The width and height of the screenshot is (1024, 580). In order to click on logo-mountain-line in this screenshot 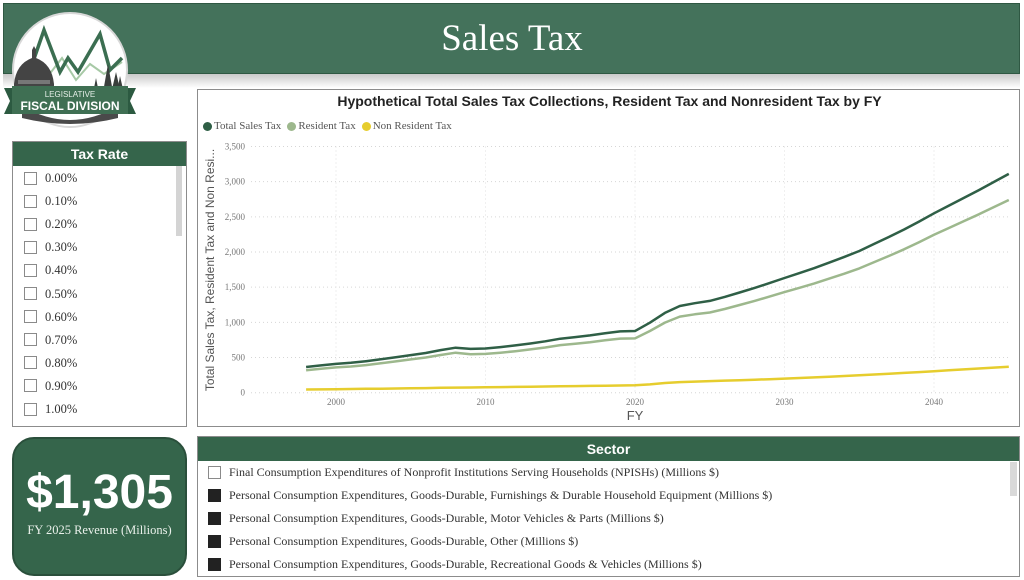, I will do `click(74, 53)`.